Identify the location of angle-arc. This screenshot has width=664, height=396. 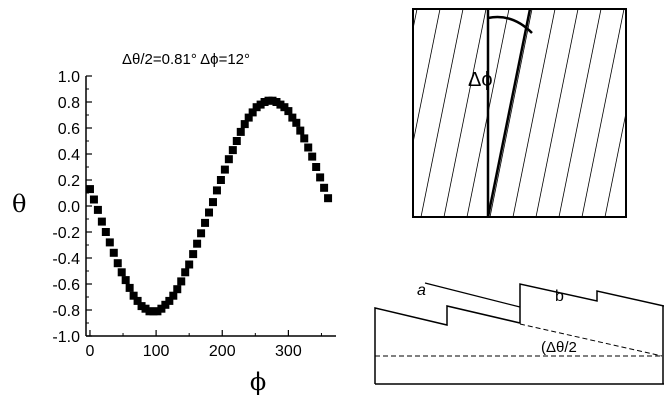
(510, 24).